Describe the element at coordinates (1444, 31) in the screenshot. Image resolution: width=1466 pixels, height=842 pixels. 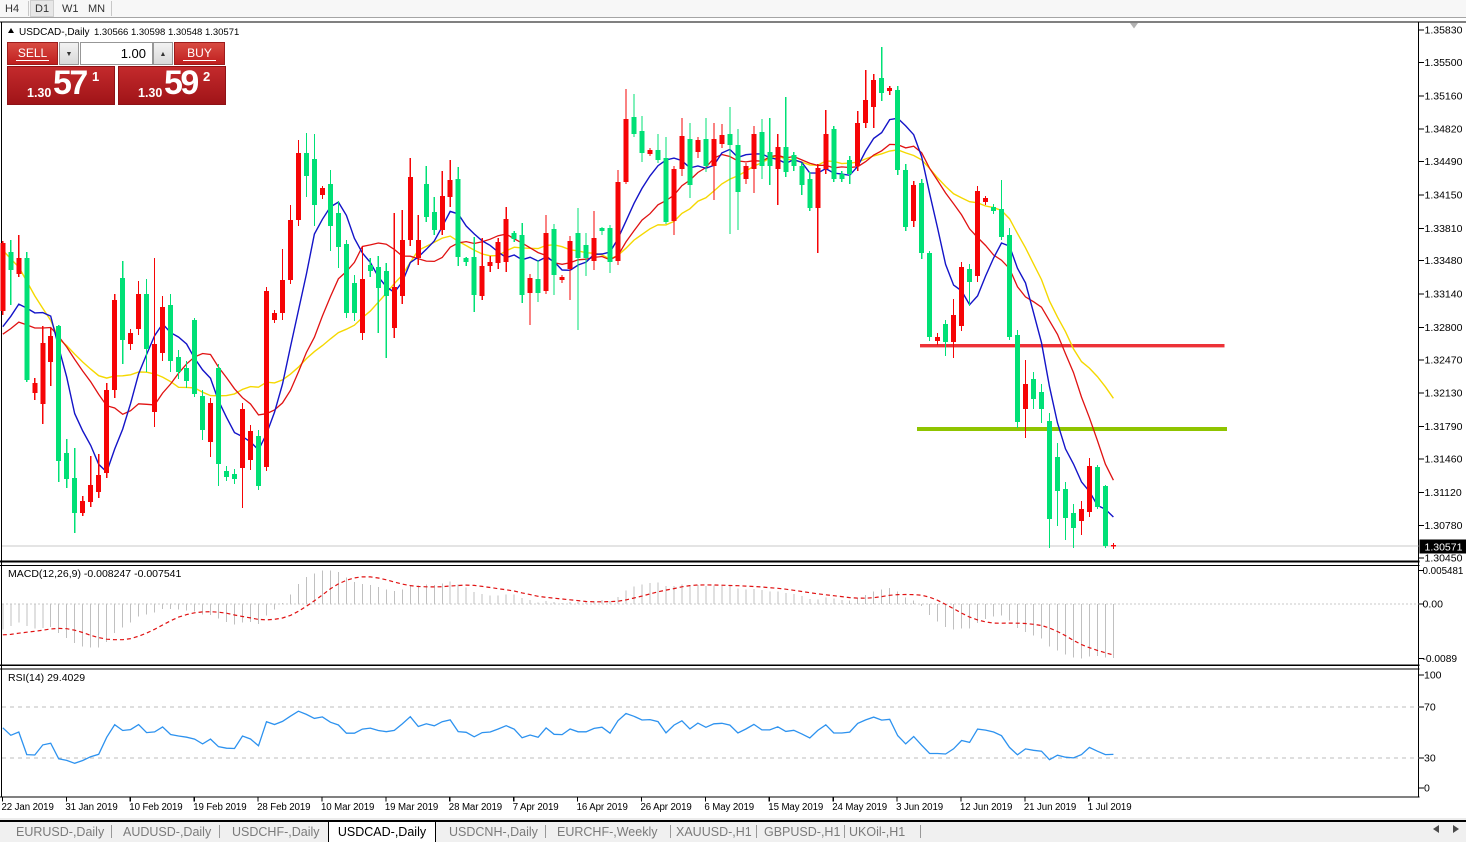
I see `svg-text: 1.35830` at that location.